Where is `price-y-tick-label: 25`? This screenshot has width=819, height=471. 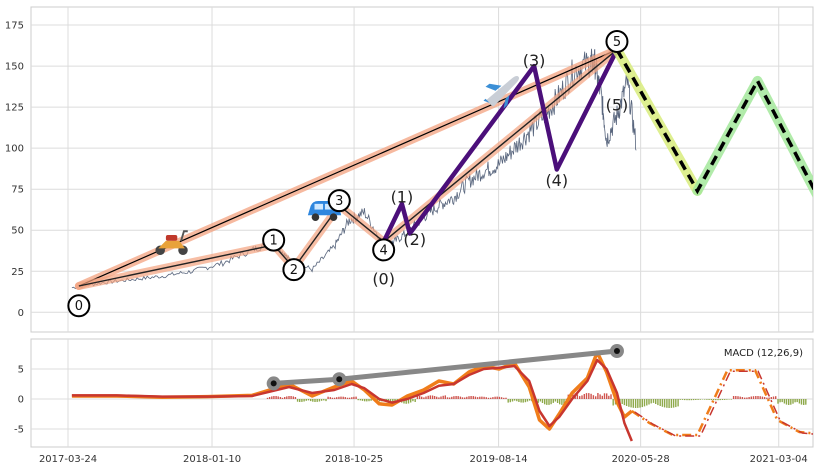
price-y-tick-label: 25 is located at coordinates (17, 272).